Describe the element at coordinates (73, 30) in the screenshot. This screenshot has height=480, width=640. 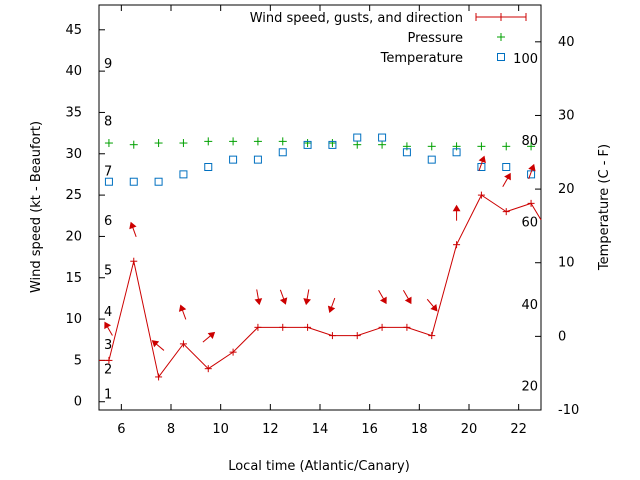
I see `y-left-tick-label: 45` at that location.